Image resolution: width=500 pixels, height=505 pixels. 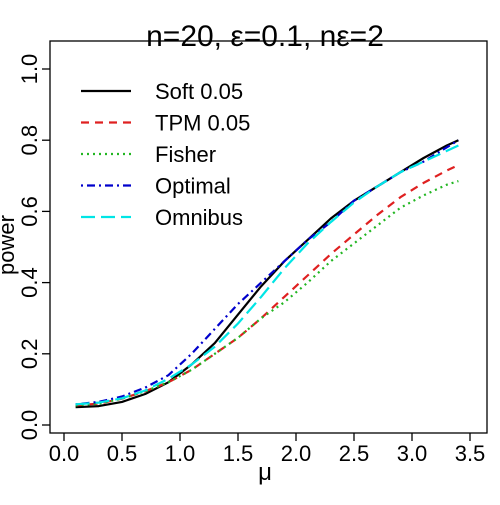 I want to click on legend: Soft 0.05 TPM 0.05 Fisher Optimal Omnibus, so click(x=165, y=154).